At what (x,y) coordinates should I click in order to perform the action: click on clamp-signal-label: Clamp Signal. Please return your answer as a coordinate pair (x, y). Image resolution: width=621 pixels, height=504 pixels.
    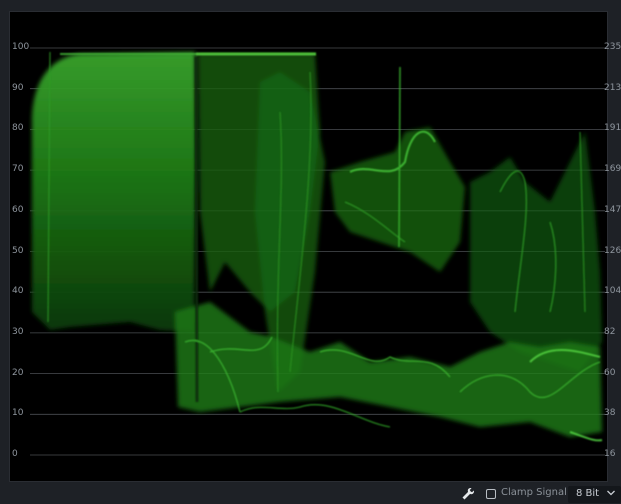
    Looking at the image, I should click on (534, 492).